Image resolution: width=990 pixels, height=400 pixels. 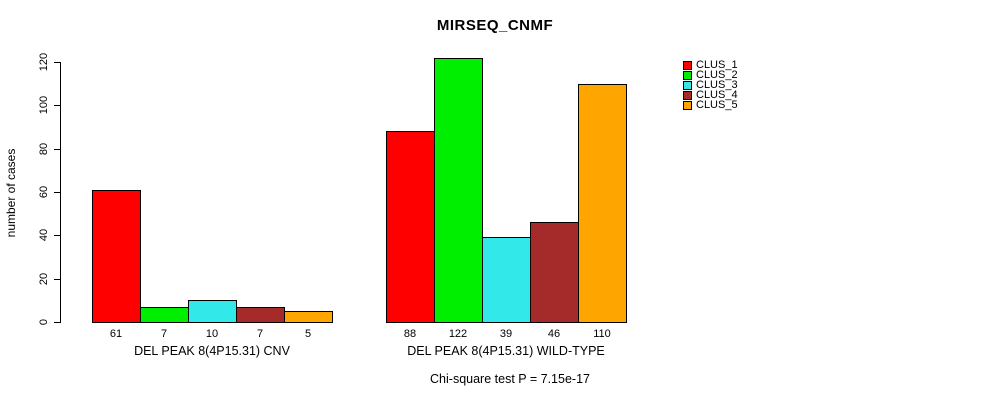 I want to click on bar-value-label: 5, so click(x=308, y=334).